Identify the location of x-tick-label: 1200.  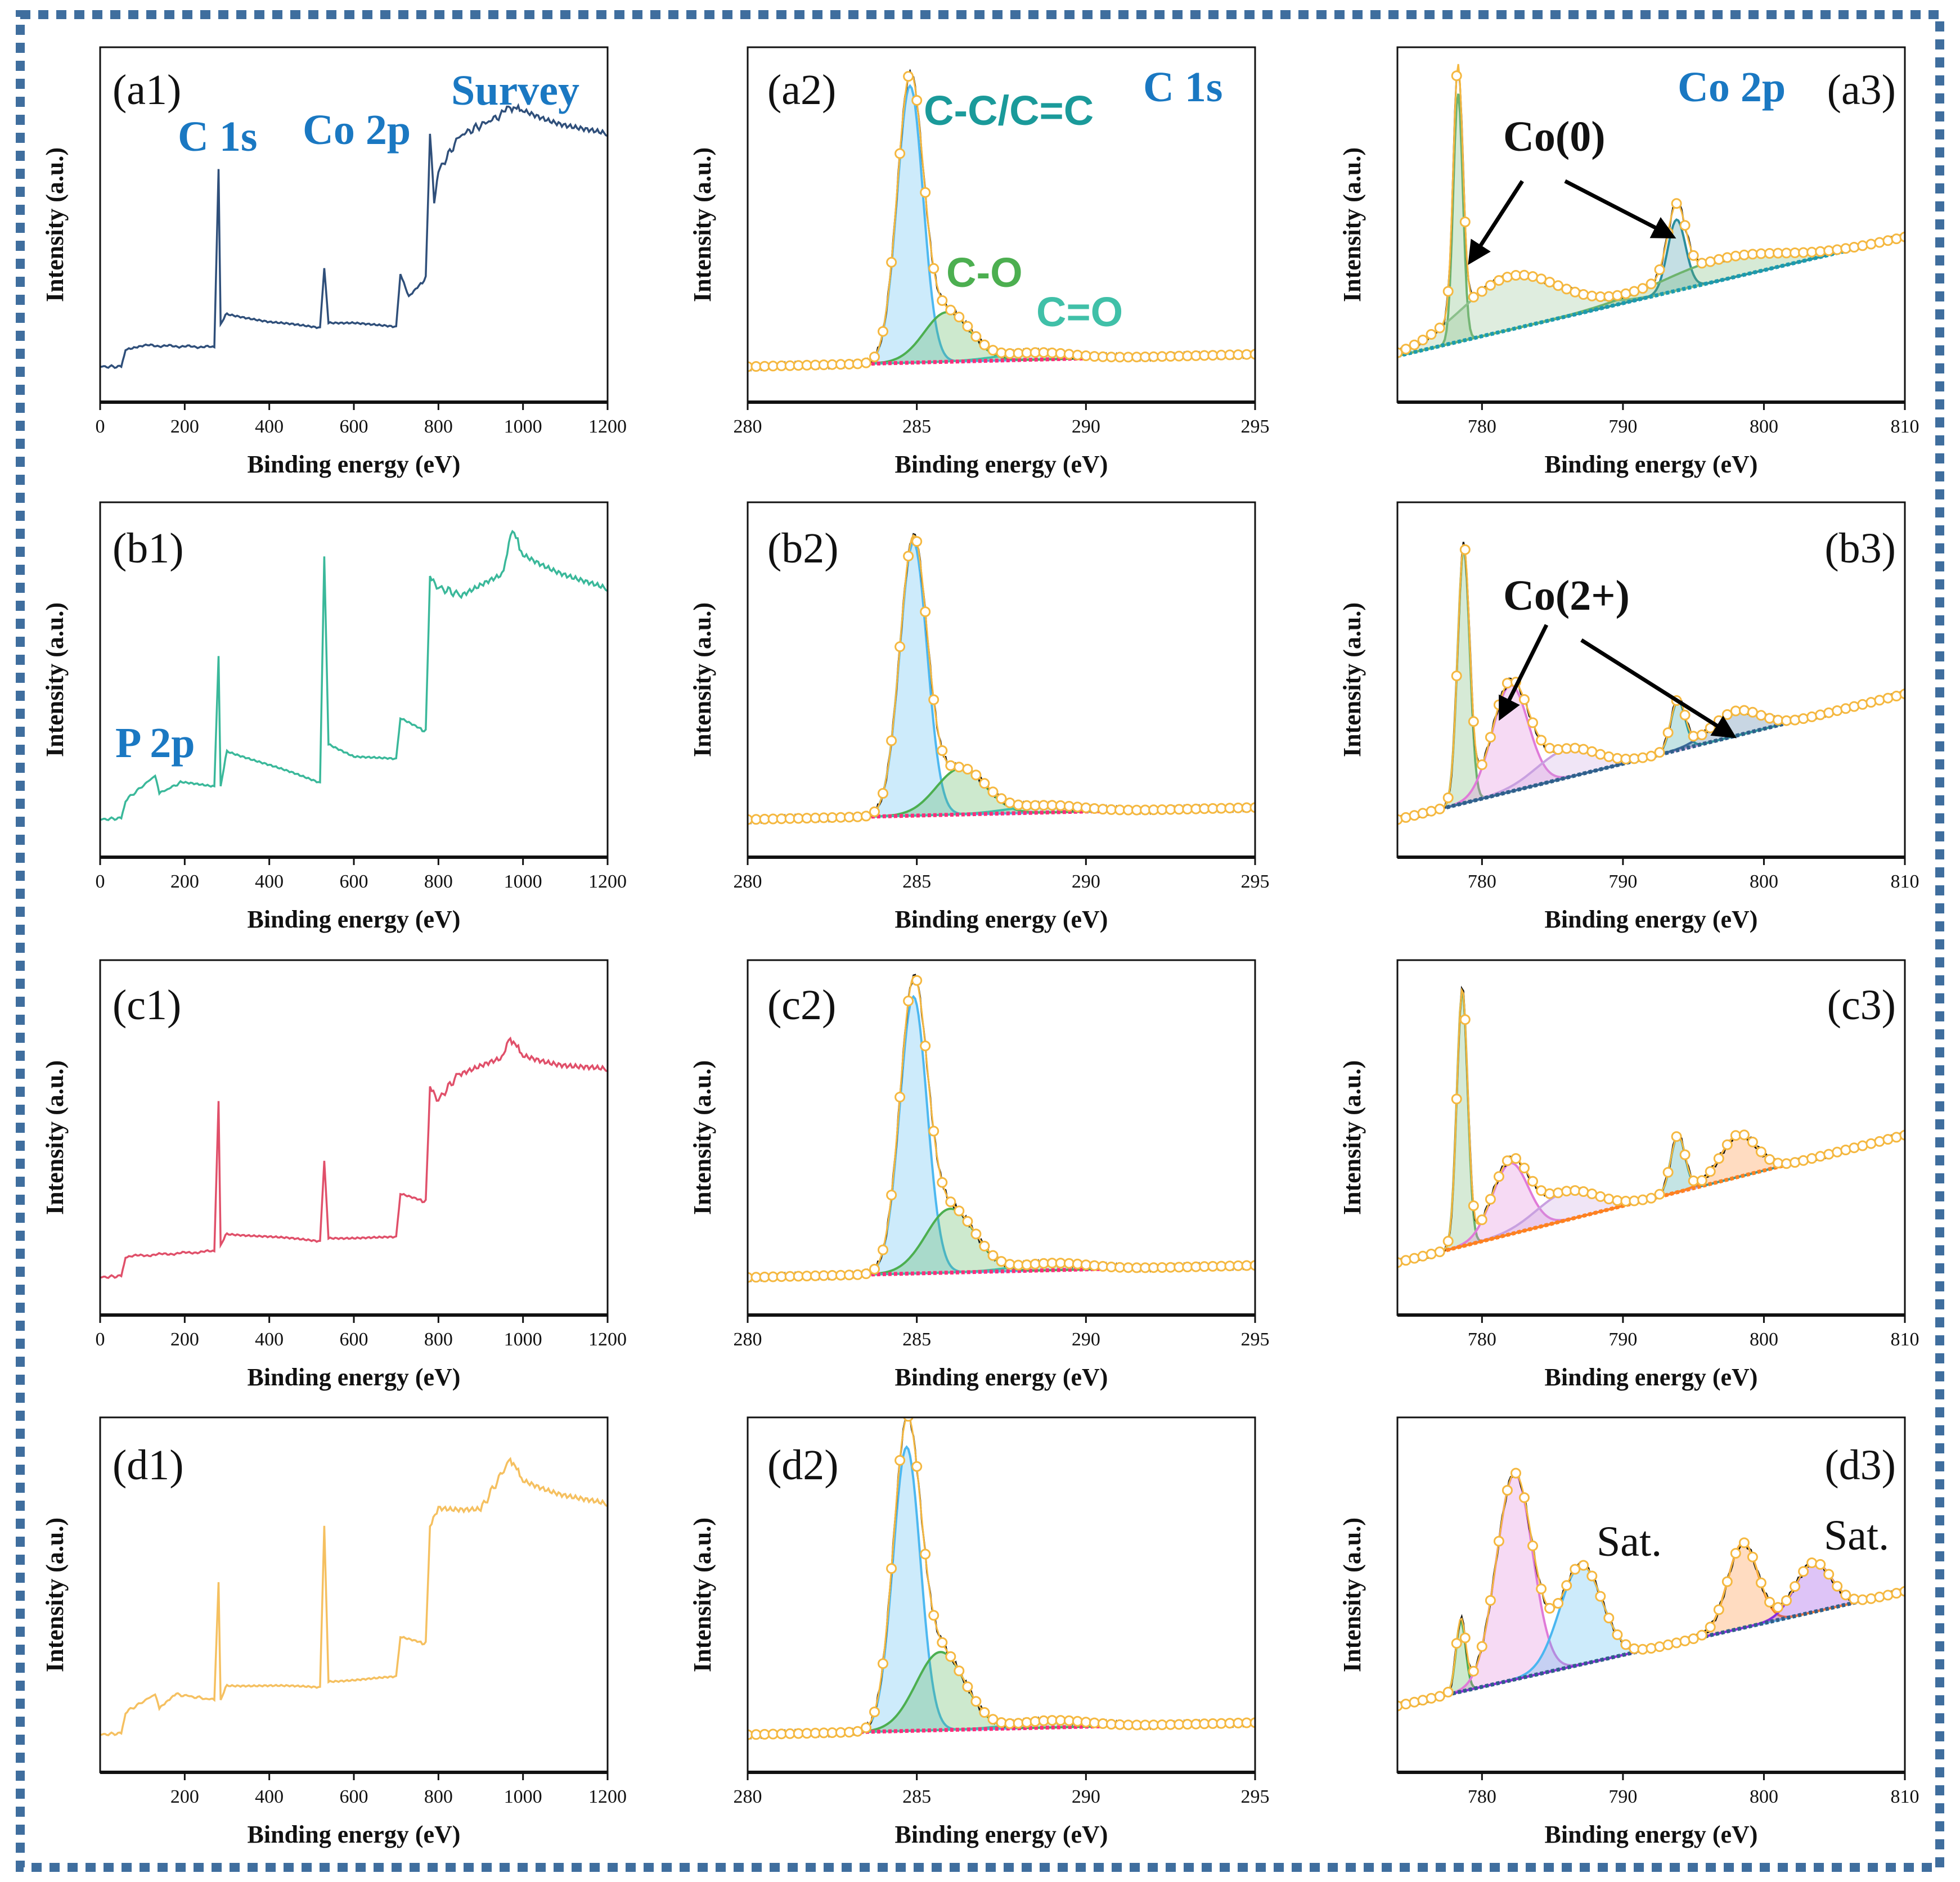
(607, 427).